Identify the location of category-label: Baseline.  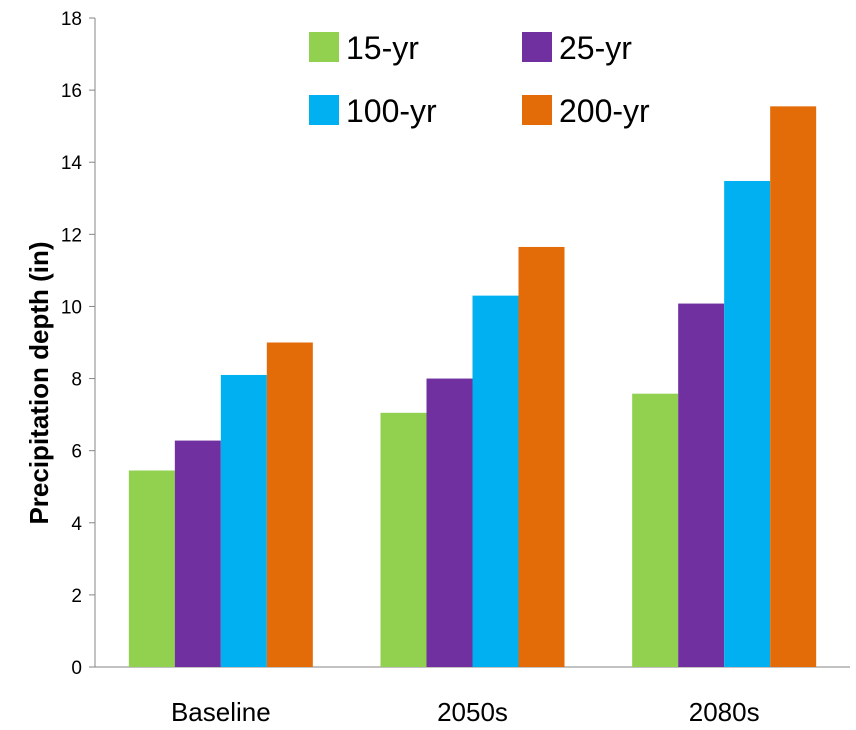
(221, 712).